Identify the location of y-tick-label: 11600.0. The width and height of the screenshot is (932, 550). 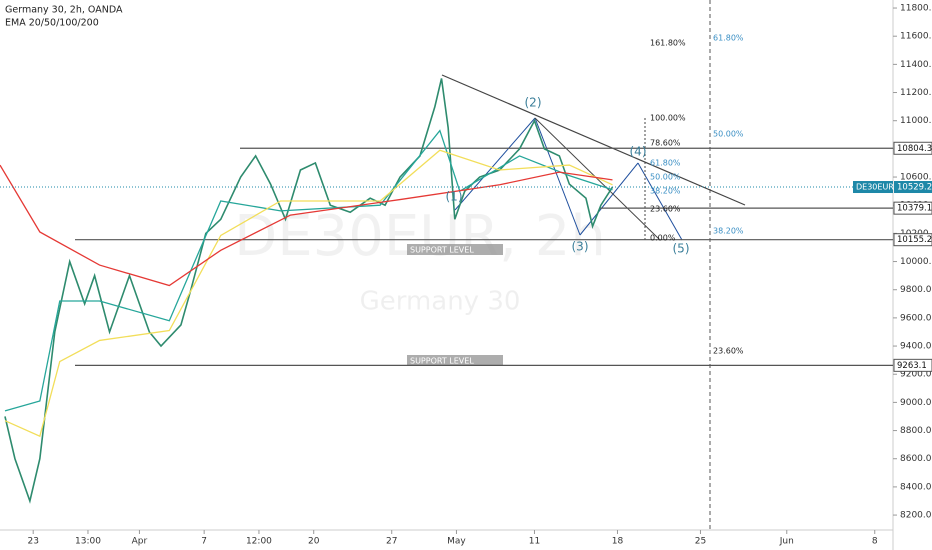
(916, 37).